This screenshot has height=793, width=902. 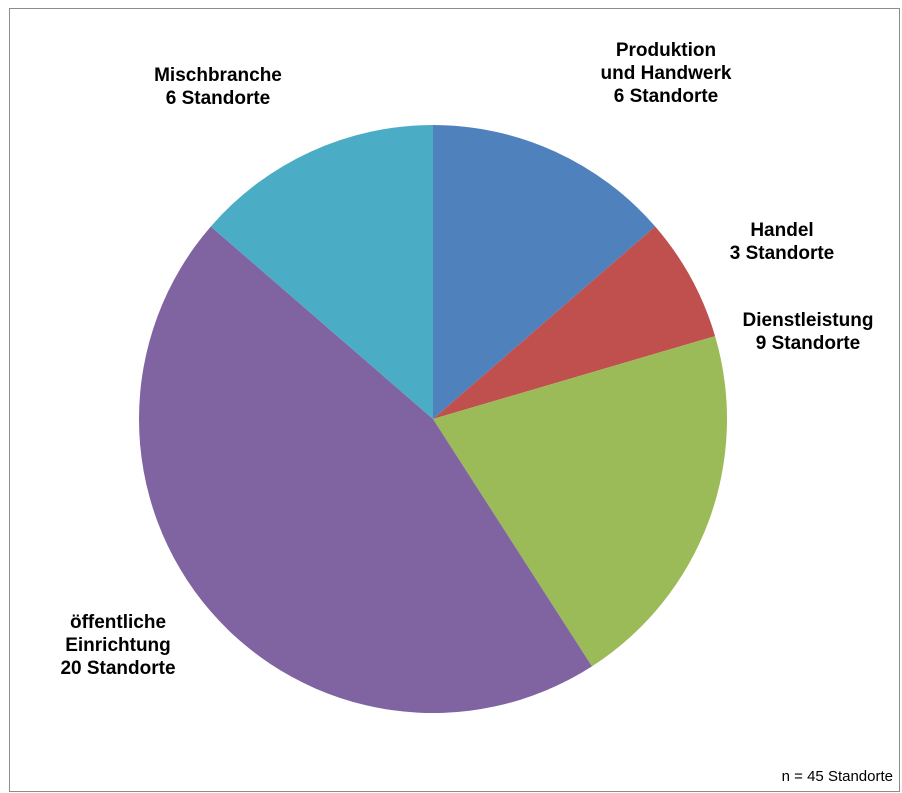 I want to click on label-line: öffentliche, so click(x=118, y=622).